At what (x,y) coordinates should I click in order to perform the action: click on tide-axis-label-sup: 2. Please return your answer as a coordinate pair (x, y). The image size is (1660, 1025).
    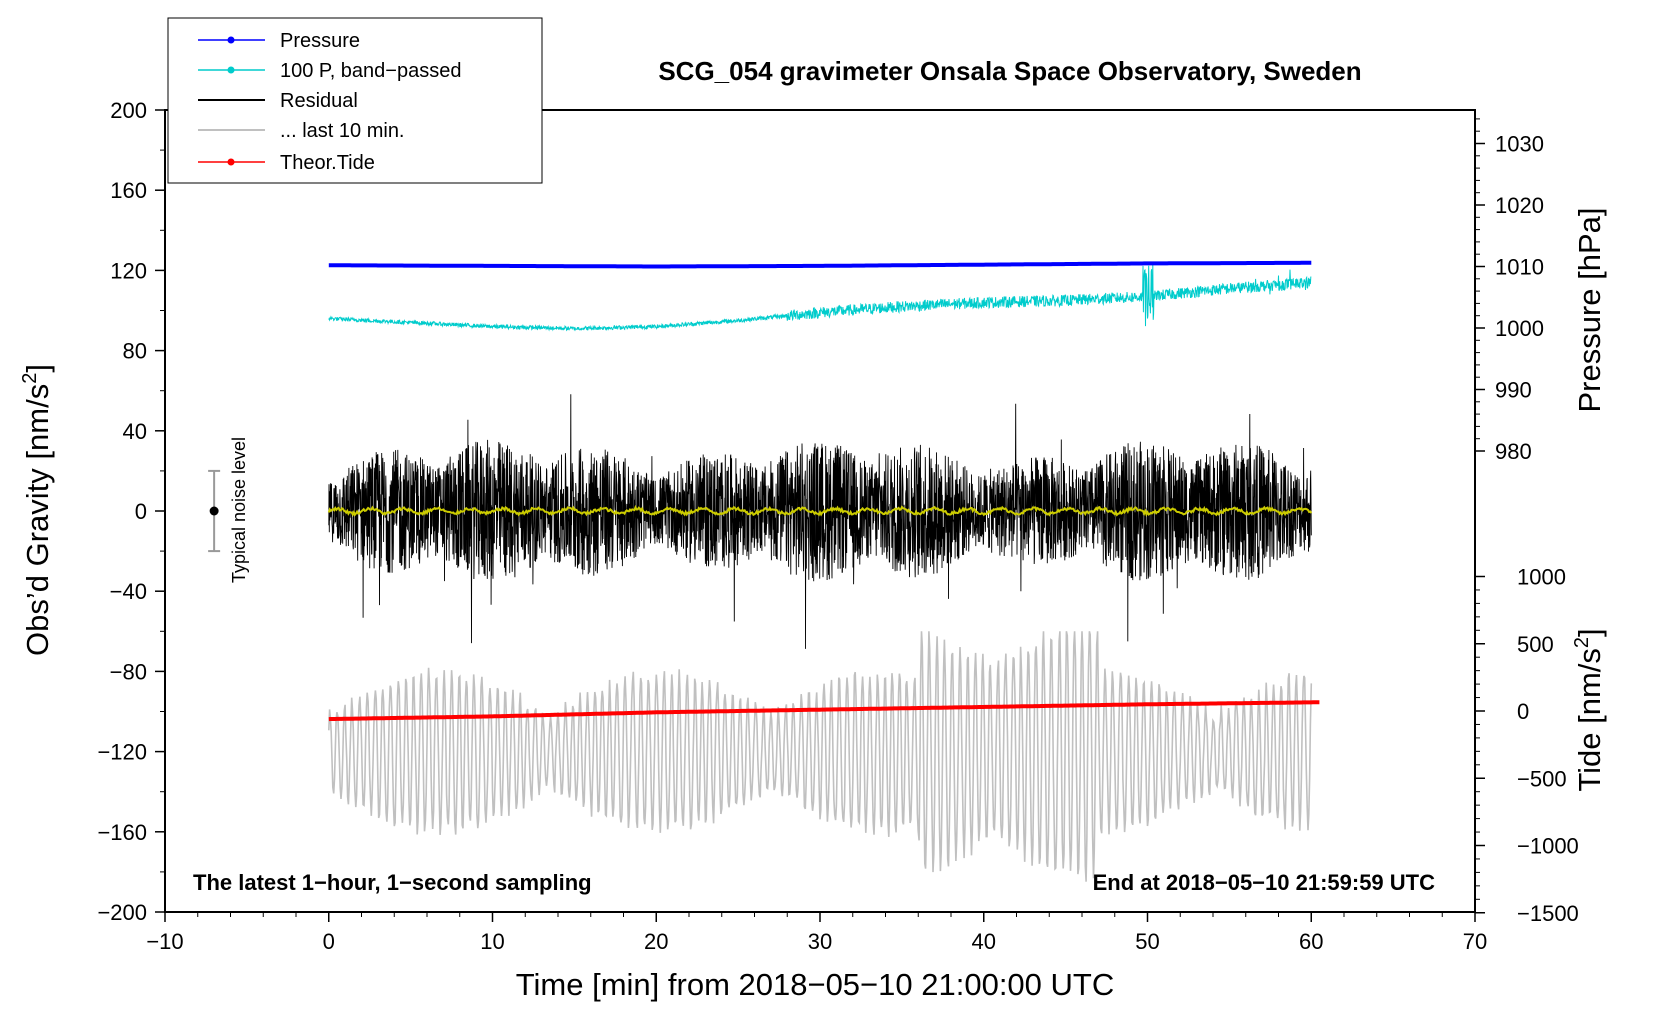
    Looking at the image, I should click on (1582, 642).